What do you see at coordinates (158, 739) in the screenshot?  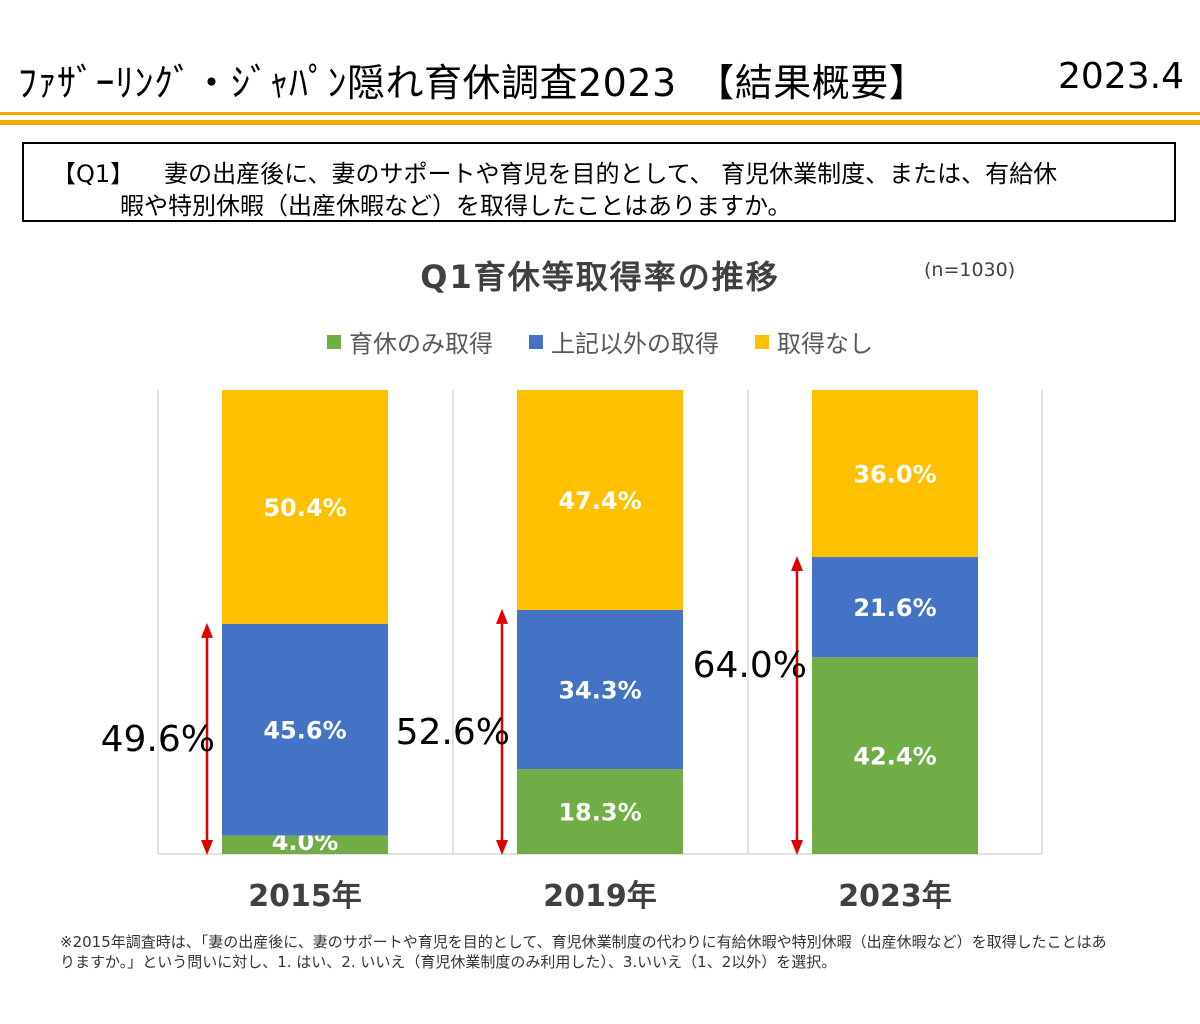 I see `total-label-0: 49.6%` at bounding box center [158, 739].